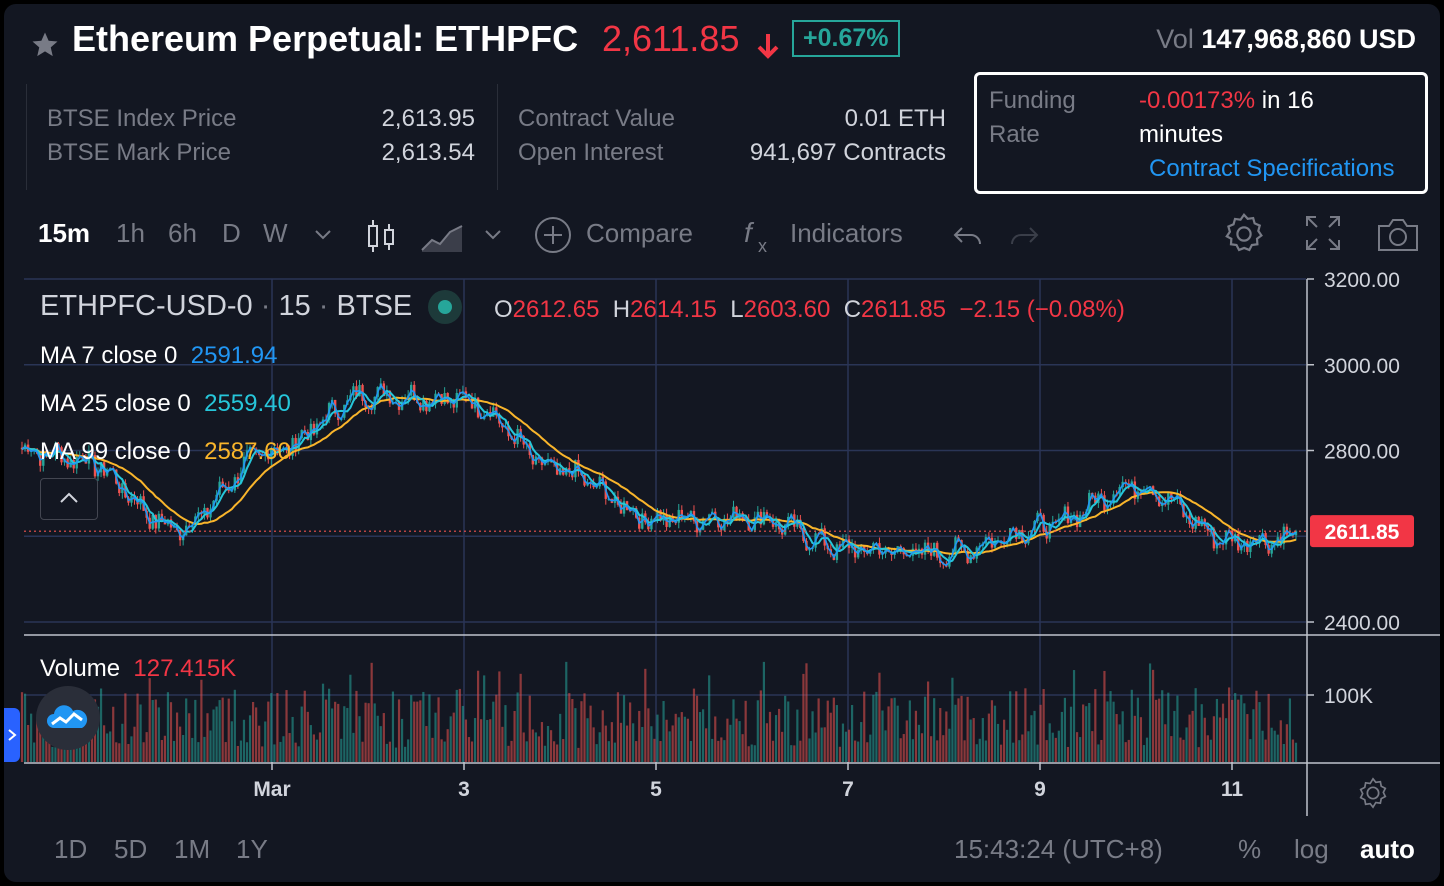 Image resolution: width=1444 pixels, height=886 pixels. What do you see at coordinates (1398, 234) in the screenshot?
I see `camera-icon` at bounding box center [1398, 234].